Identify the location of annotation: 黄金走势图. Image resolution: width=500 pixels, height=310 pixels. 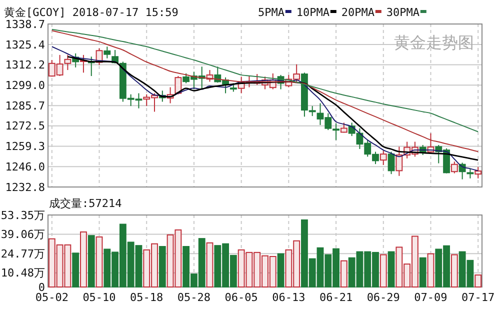
(434, 42).